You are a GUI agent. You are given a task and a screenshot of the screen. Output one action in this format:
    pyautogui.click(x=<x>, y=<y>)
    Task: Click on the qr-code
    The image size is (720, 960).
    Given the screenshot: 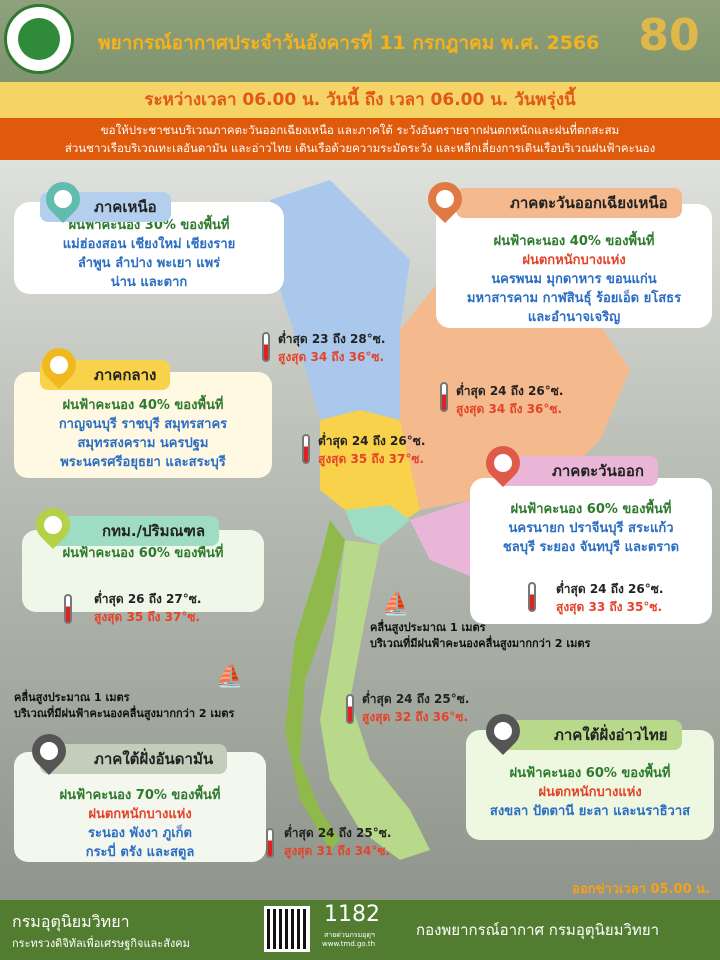 What is the action you would take?
    pyautogui.click(x=287, y=929)
    